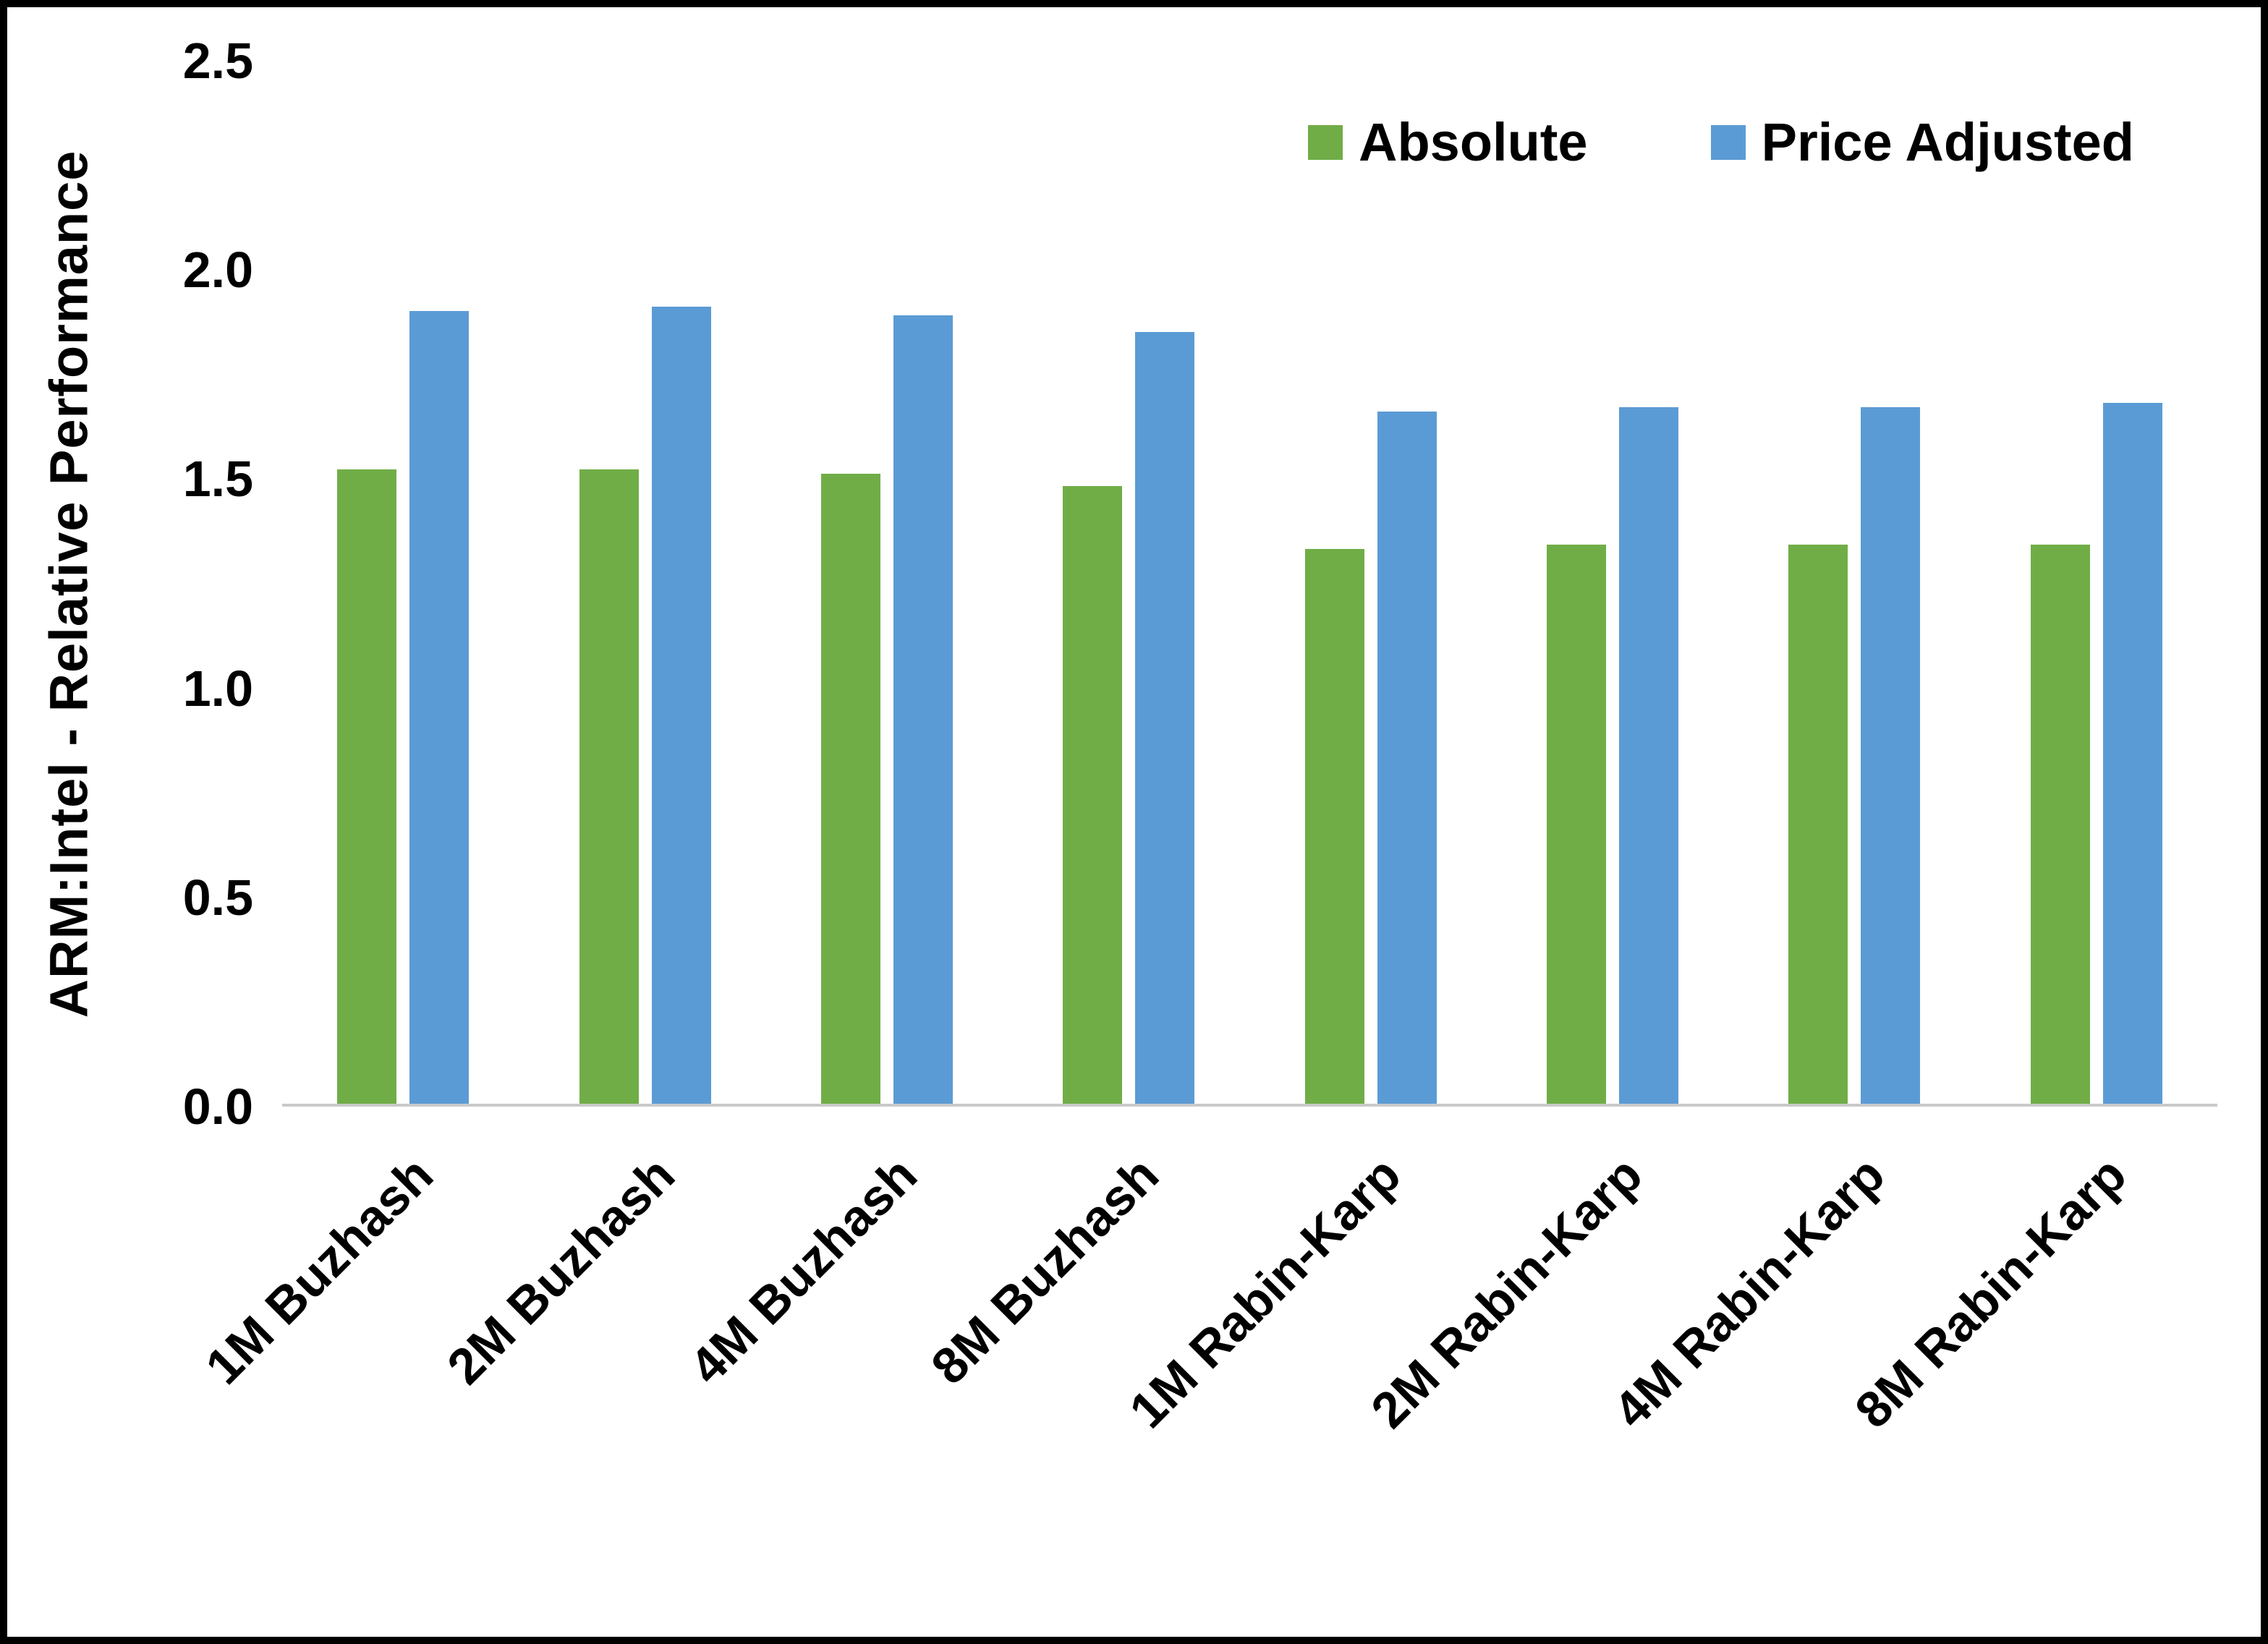 This screenshot has height=1644, width=2268. I want to click on y-tick-label: 0.5, so click(217, 897).